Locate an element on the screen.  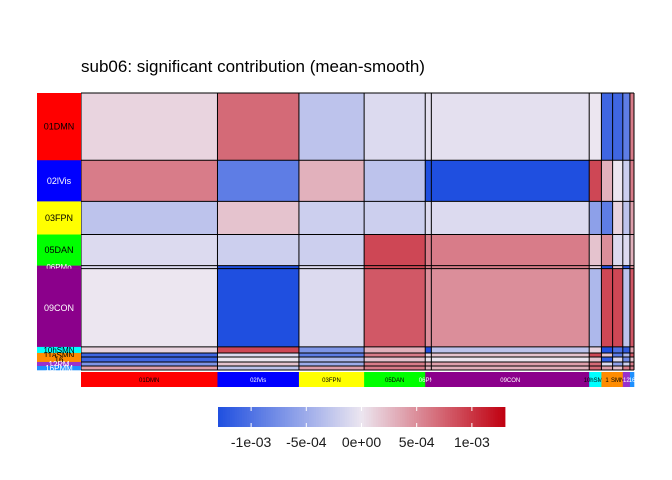
heatmap-cell-03FPN-16PMM is located at coordinates (632, 218).